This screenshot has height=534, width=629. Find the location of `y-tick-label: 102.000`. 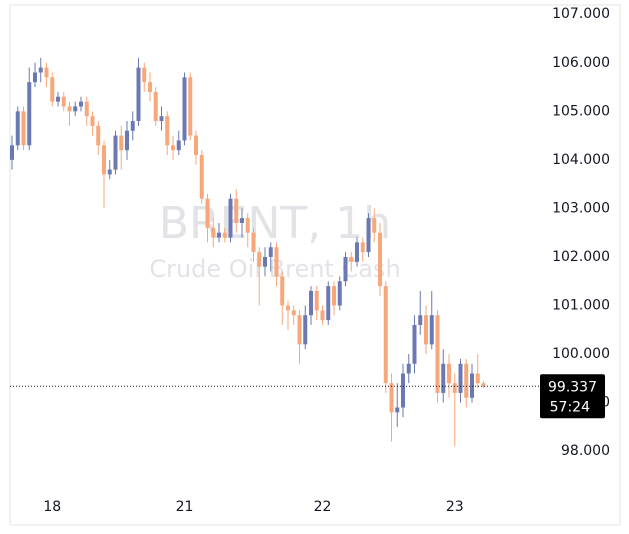

y-tick-label: 102.000 is located at coordinates (581, 257).